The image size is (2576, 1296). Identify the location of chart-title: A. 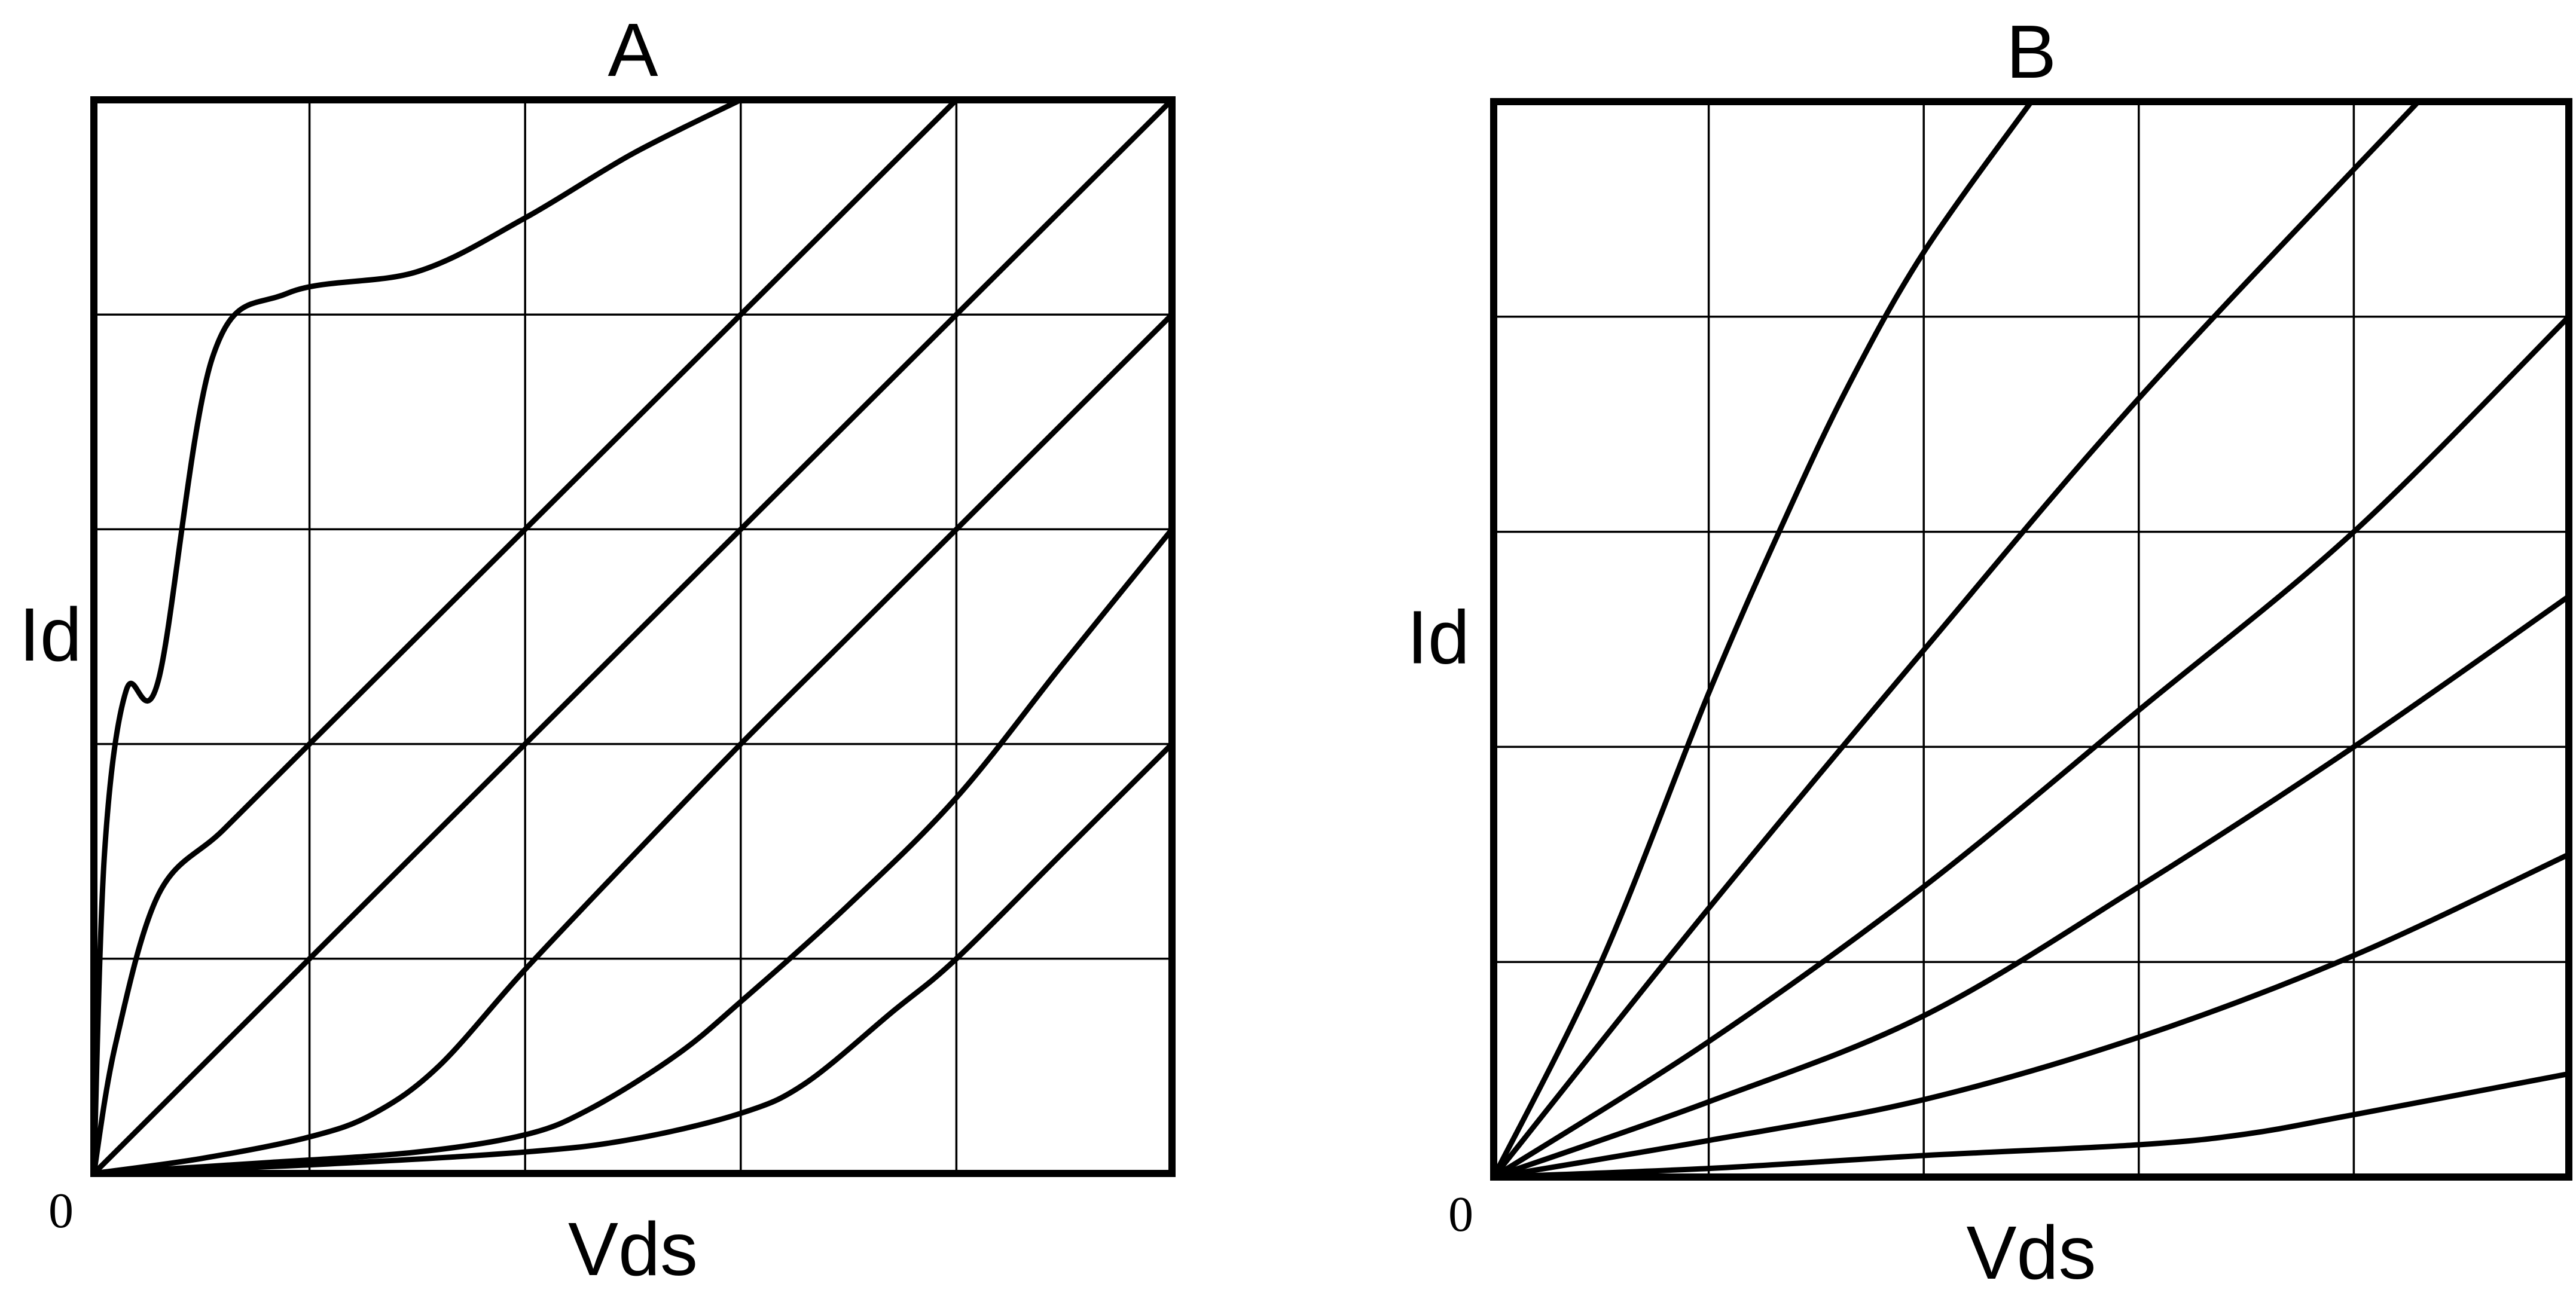
(633, 50).